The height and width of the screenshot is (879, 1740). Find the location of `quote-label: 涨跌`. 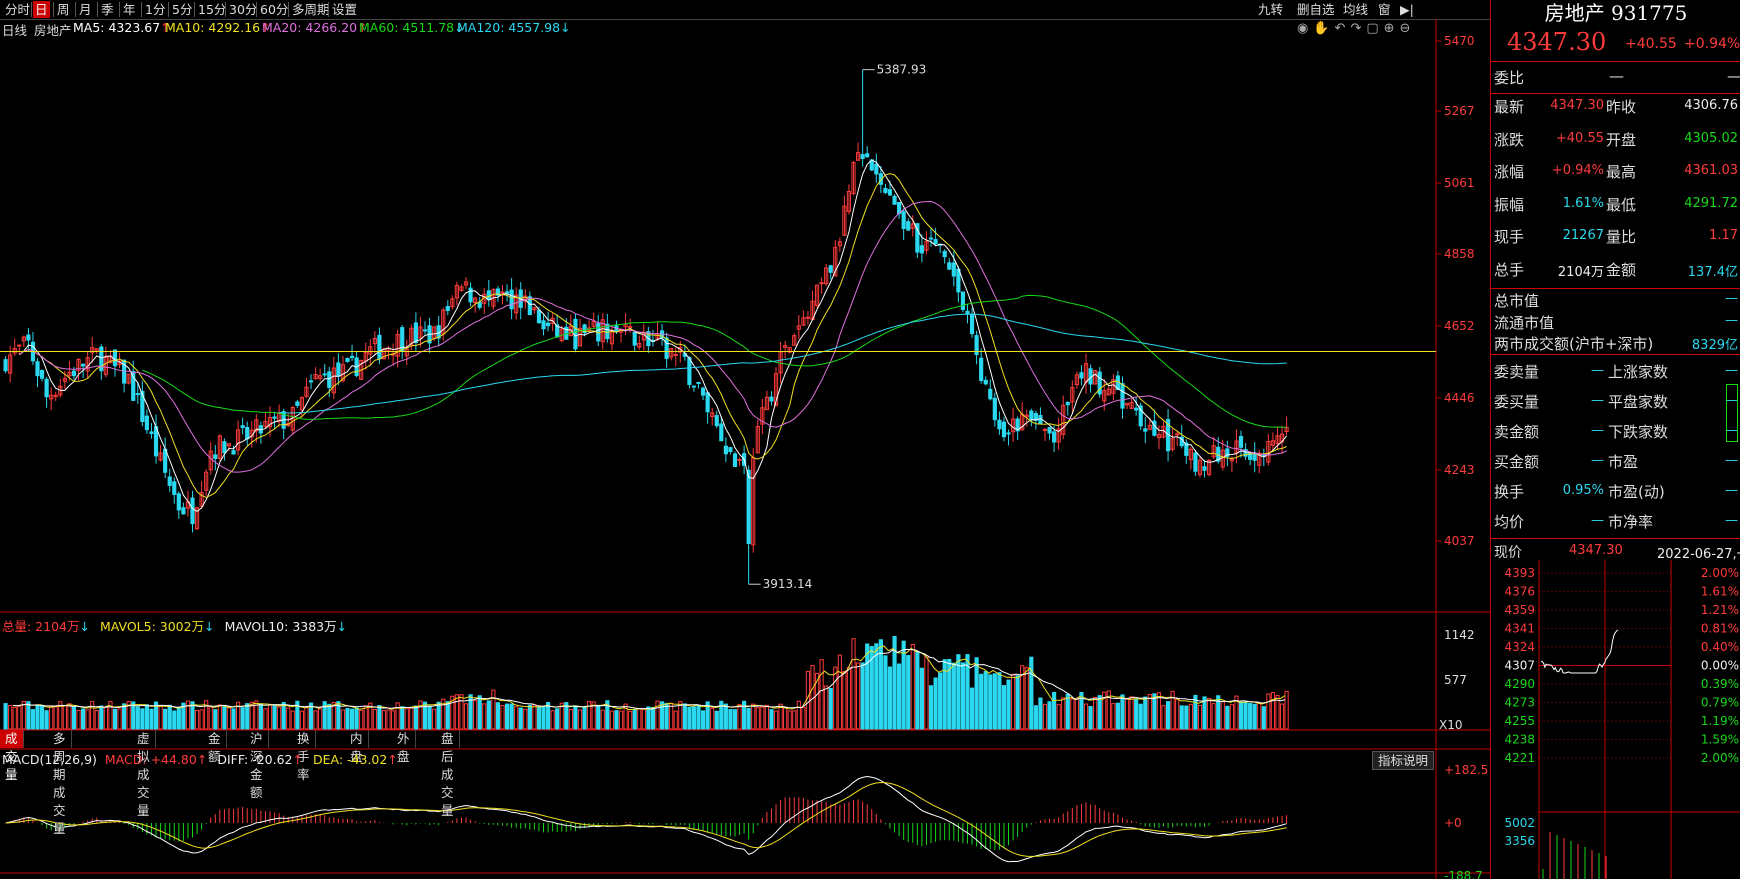

quote-label: 涨跌 is located at coordinates (1509, 139).